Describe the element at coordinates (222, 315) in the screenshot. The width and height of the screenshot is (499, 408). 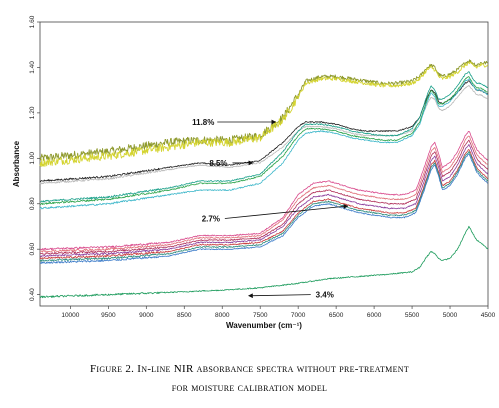
I see `x-tick-label: 8000` at that location.